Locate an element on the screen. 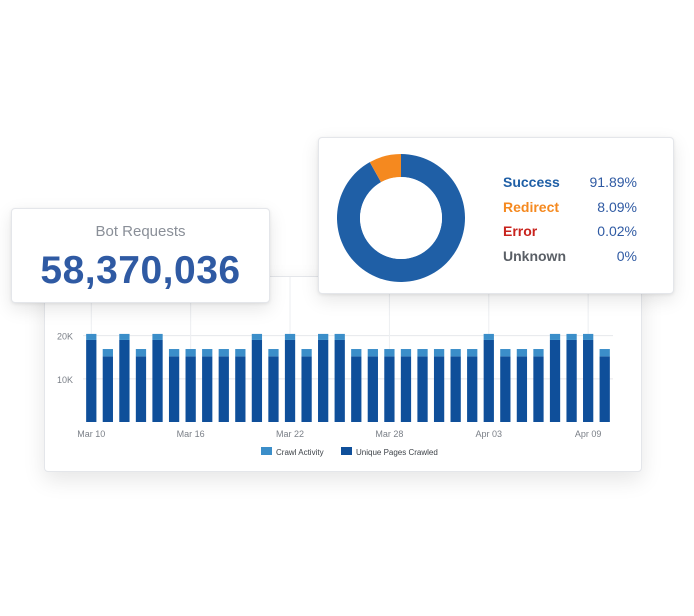 This screenshot has height=616, width=694. status-label-error: Error is located at coordinates (520, 231).